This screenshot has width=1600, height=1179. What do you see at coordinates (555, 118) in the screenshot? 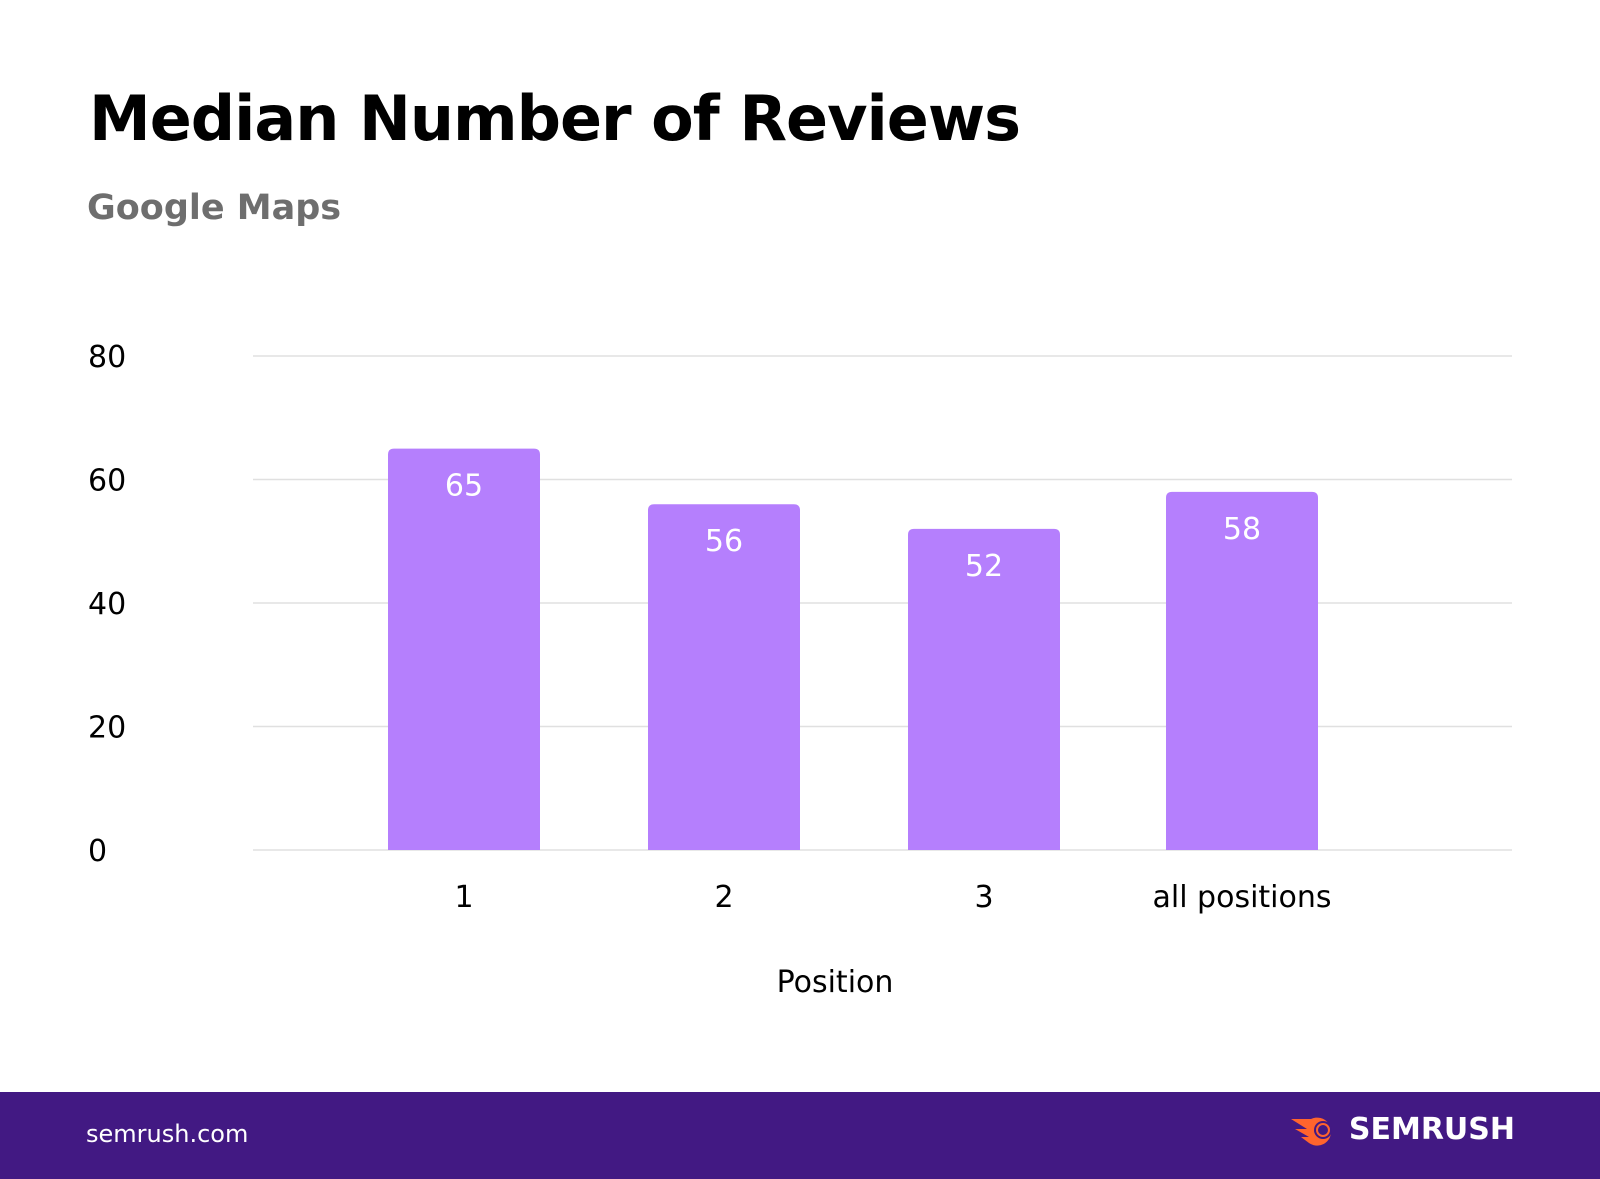
I see `chart-title: Median Number of Reviews` at bounding box center [555, 118].